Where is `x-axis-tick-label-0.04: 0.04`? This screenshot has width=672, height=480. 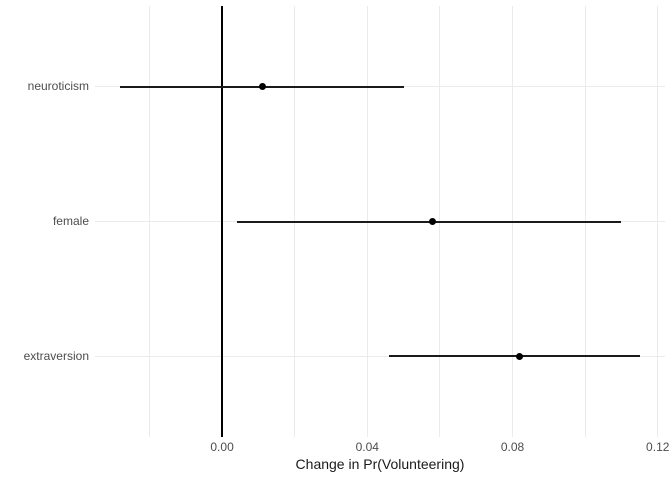
x-axis-tick-label-0.04: 0.04 is located at coordinates (367, 447).